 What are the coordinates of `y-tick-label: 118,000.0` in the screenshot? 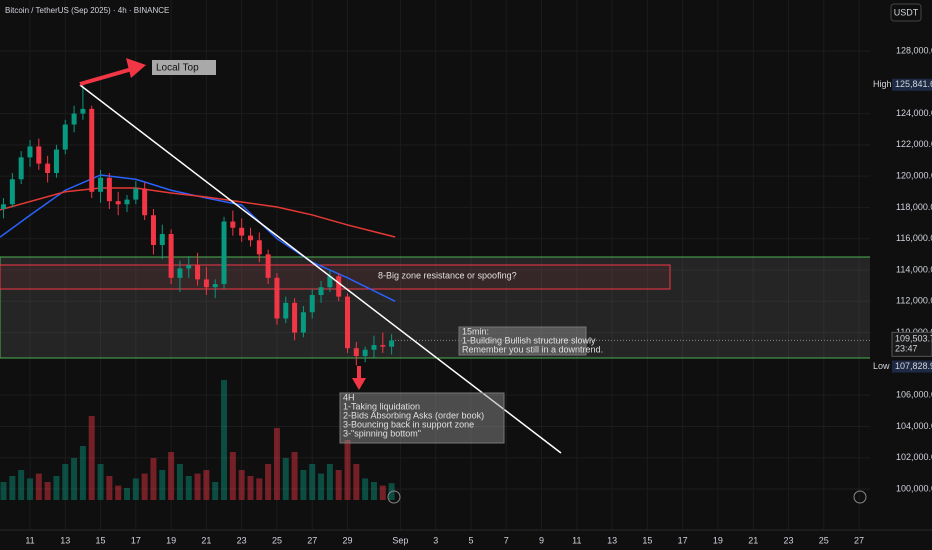 It's located at (914, 207).